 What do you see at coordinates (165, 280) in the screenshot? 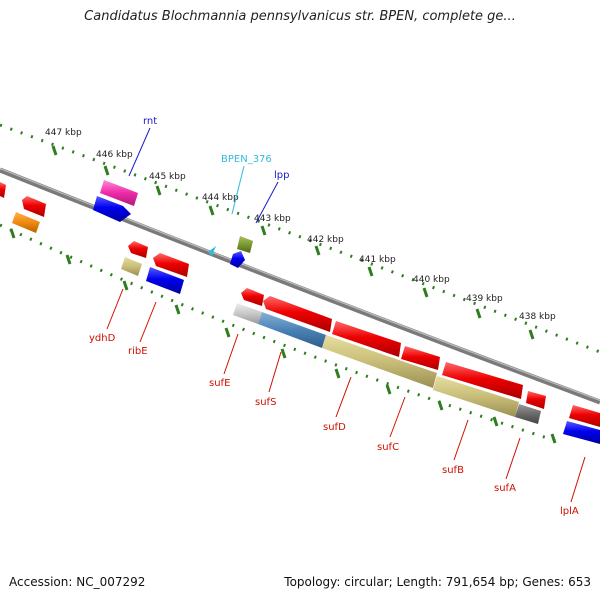
I see `gene-ribE` at bounding box center [165, 280].